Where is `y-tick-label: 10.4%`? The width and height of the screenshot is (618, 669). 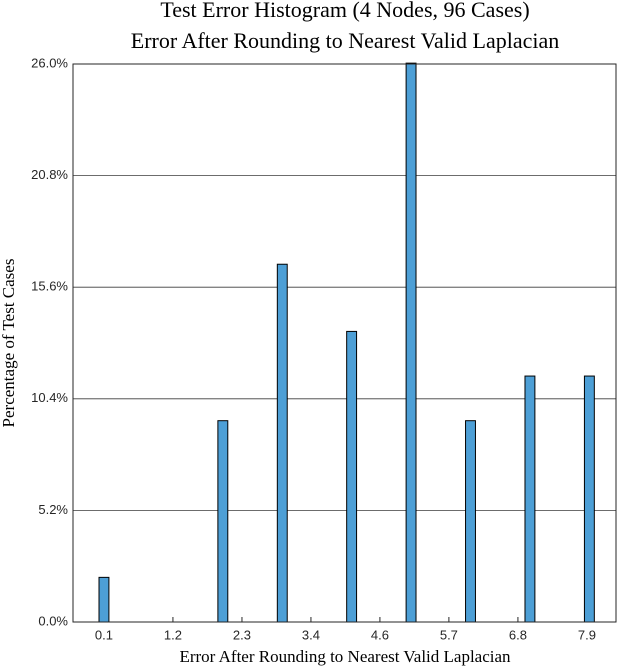
y-tick-label: 10.4% is located at coordinates (49, 397).